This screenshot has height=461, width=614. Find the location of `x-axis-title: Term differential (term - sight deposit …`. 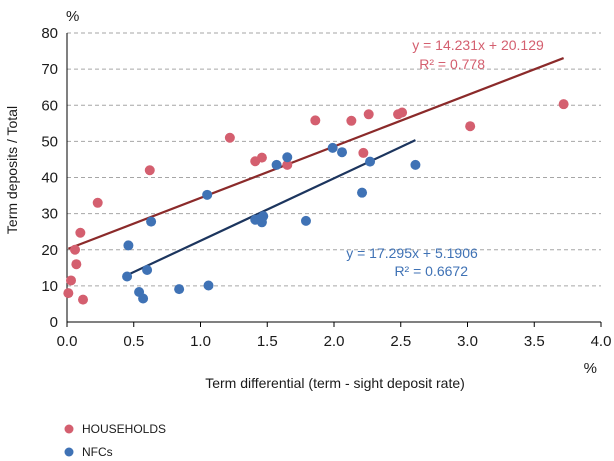

x-axis-title: Term differential (term - sight deposit … is located at coordinates (335, 383).